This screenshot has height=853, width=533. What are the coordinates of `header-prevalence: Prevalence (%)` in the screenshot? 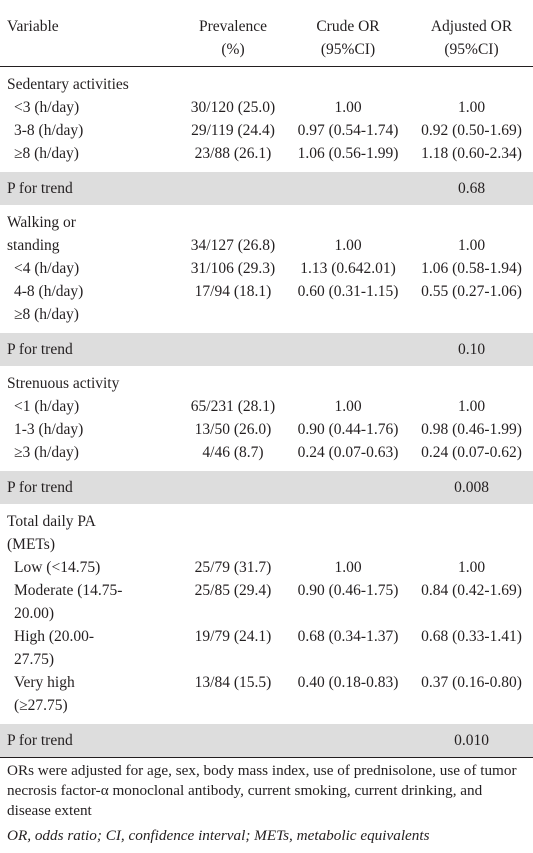 It's located at (233, 38).